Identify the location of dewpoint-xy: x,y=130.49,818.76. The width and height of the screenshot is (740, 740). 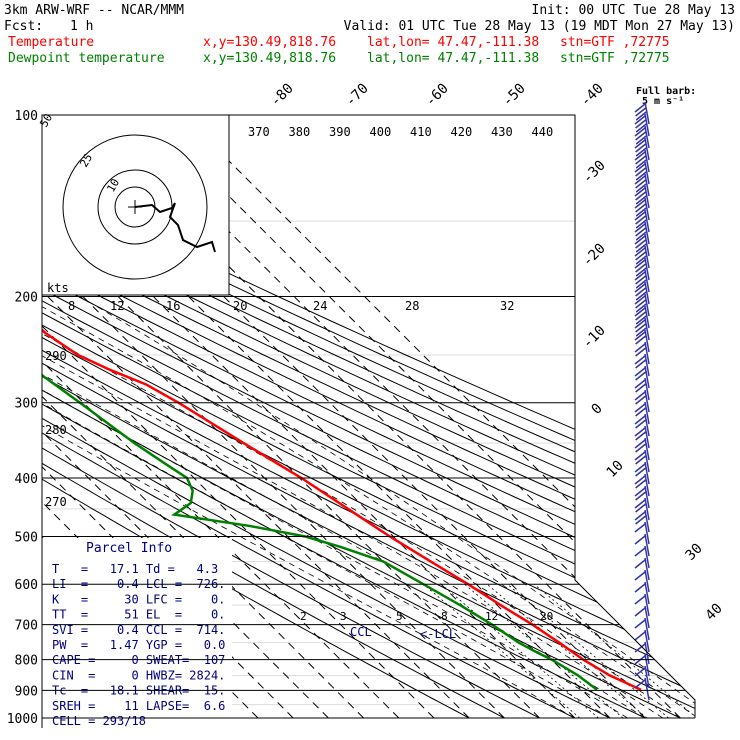
(269, 58).